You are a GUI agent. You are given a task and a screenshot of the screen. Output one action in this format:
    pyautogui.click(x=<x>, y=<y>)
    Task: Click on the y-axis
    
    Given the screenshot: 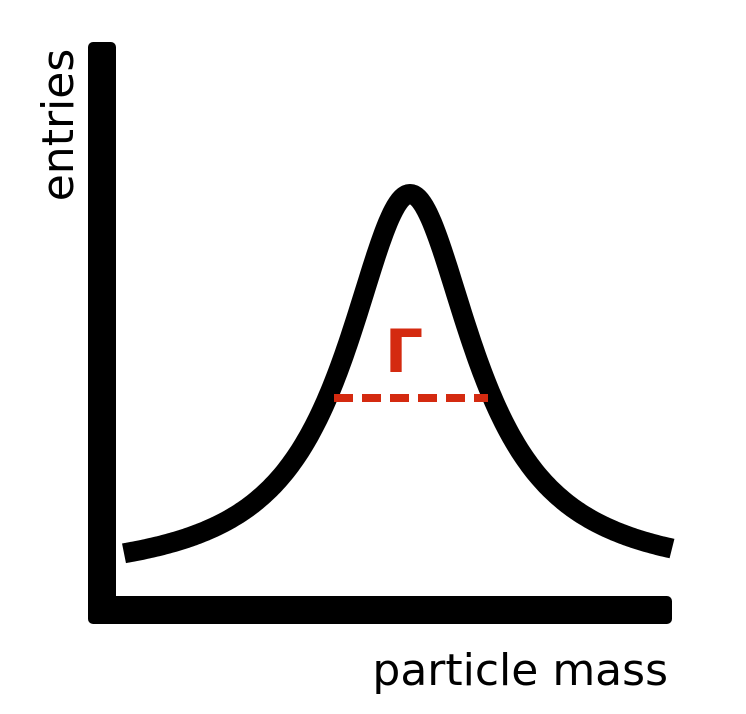 What is the action you would take?
    pyautogui.click(x=102, y=332)
    